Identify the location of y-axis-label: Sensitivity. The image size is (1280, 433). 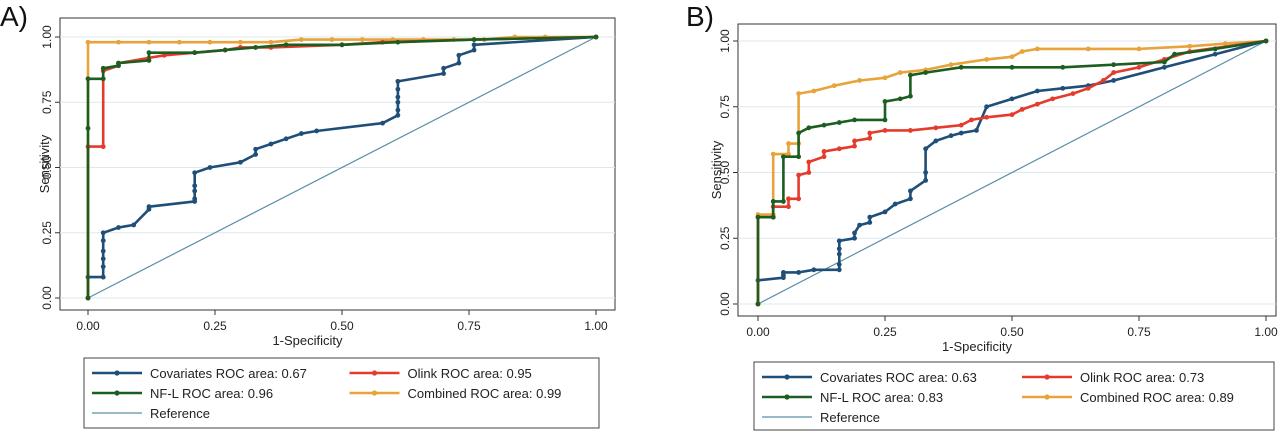
(716, 169).